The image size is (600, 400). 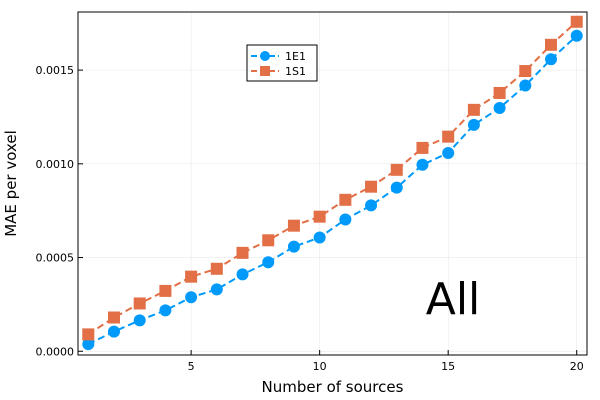 I want to click on y-tick-label: 0.0005, so click(x=55, y=258).